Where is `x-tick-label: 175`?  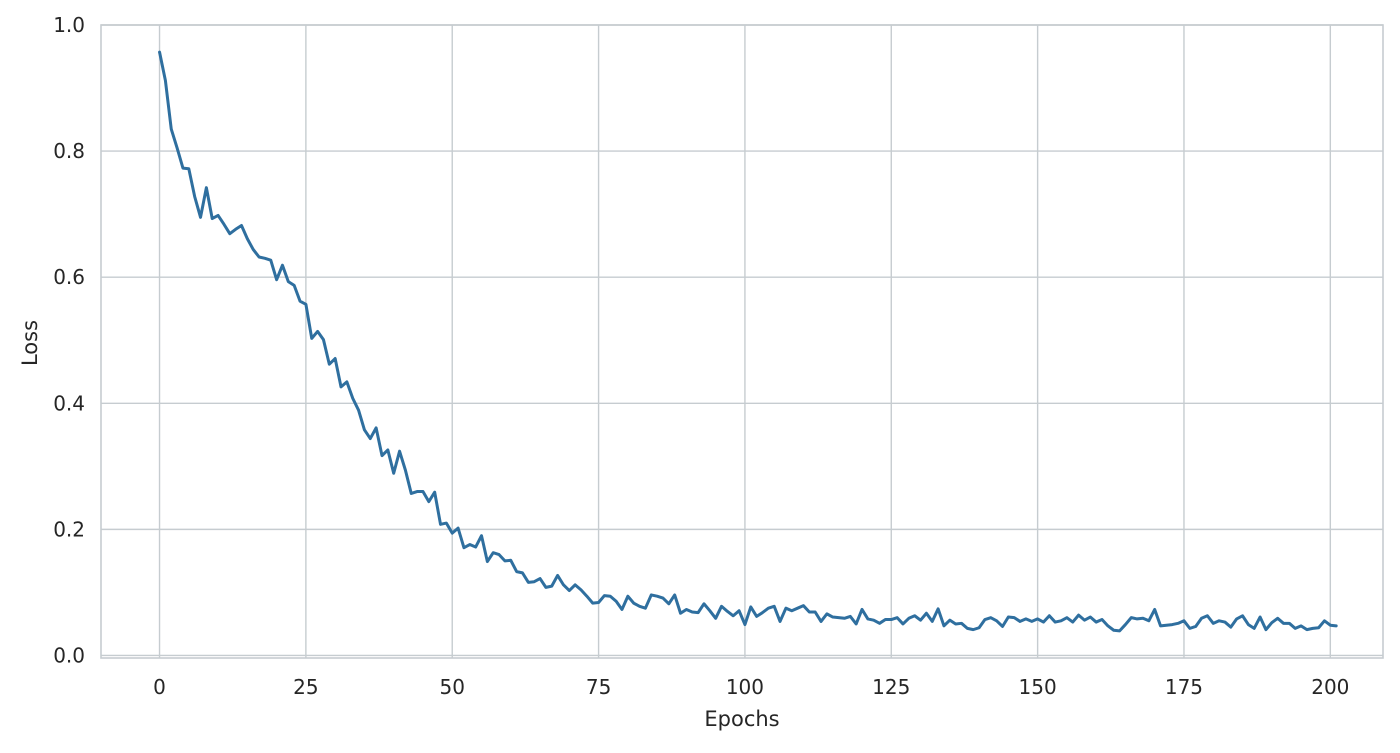 x-tick-label: 175 is located at coordinates (1184, 687).